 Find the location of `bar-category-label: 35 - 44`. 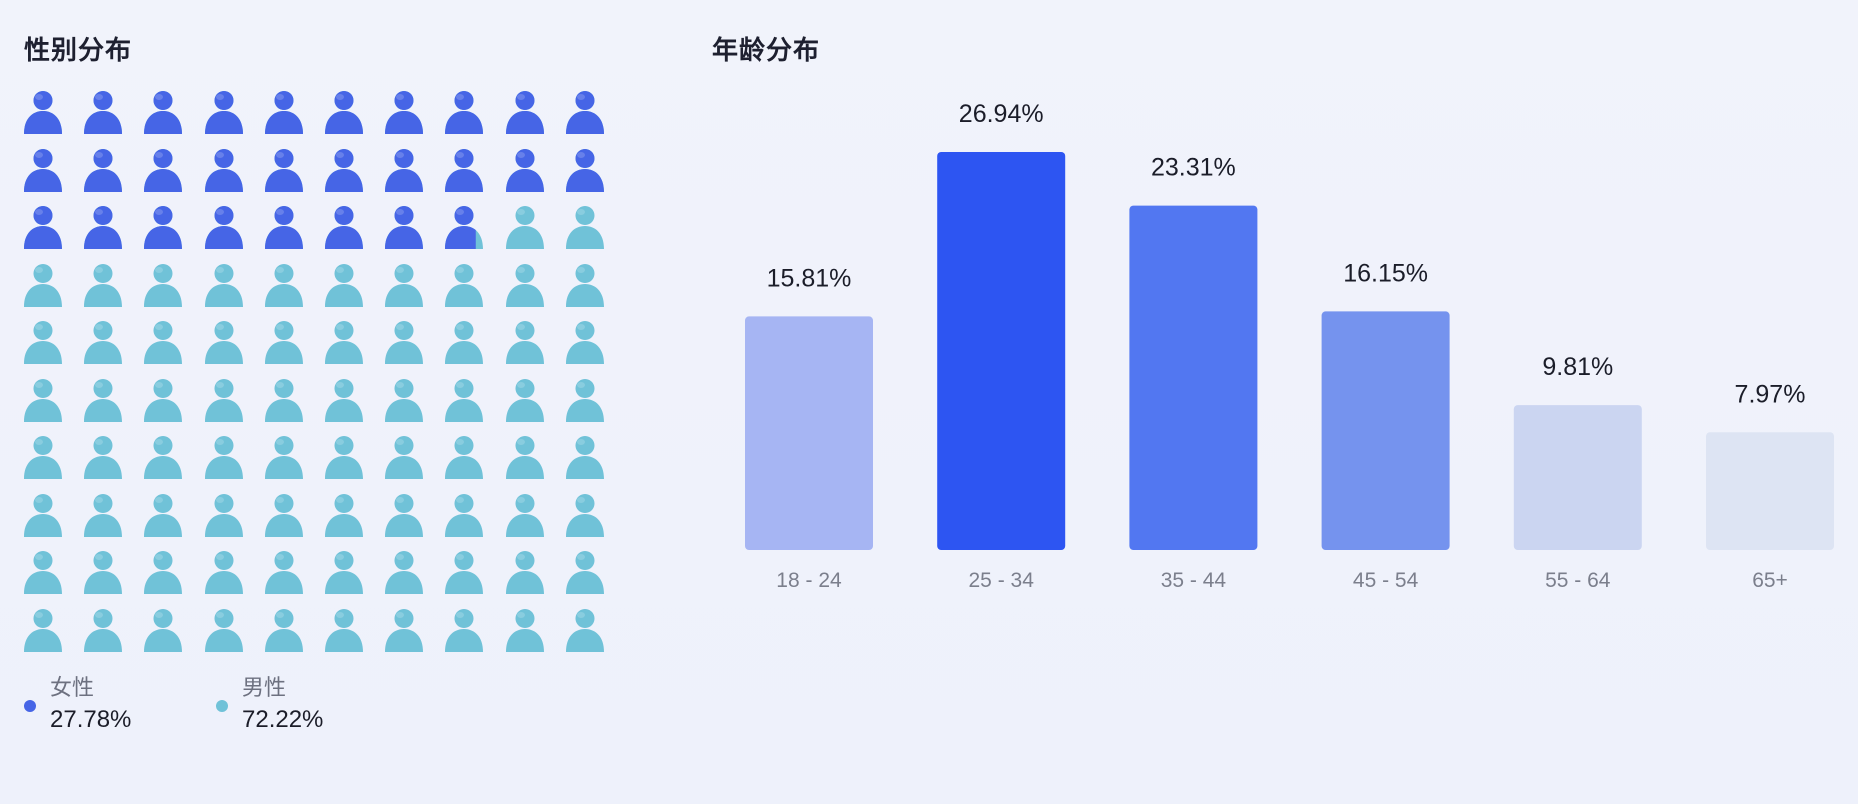

bar-category-label: 35 - 44 is located at coordinates (1194, 580).